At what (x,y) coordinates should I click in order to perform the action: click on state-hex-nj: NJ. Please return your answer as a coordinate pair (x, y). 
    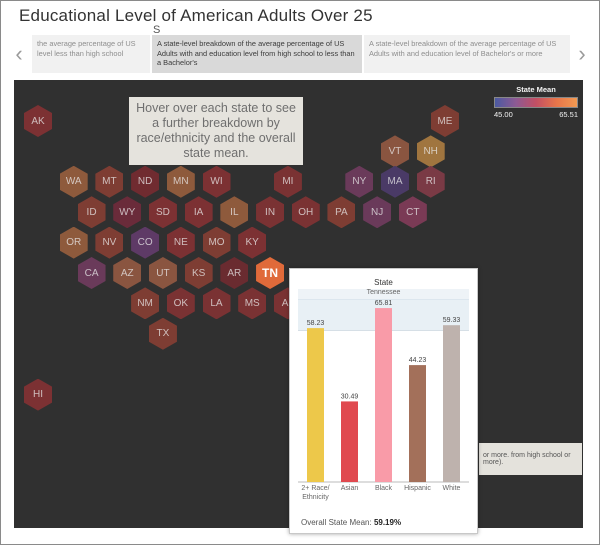
    Looking at the image, I should click on (377, 212).